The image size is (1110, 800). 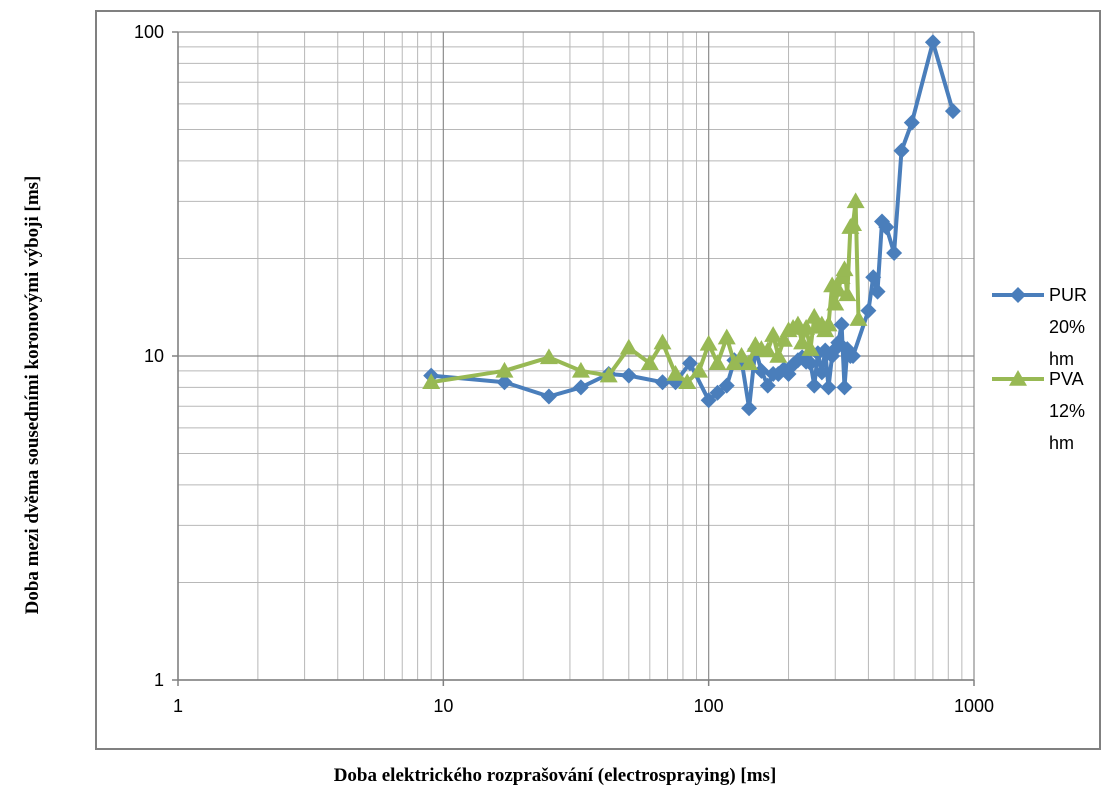 I want to click on y-tick-label: 1, so click(x=159, y=680).